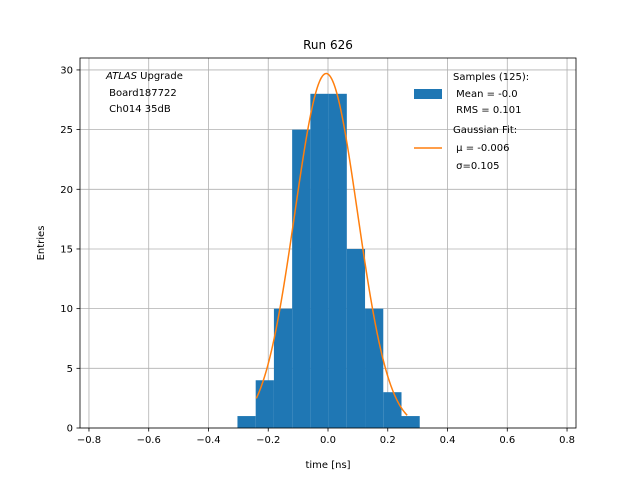 The image size is (640, 480). Describe the element at coordinates (487, 110) in the screenshot. I see `legend-samples-line-3: RMS = 0.101` at that location.